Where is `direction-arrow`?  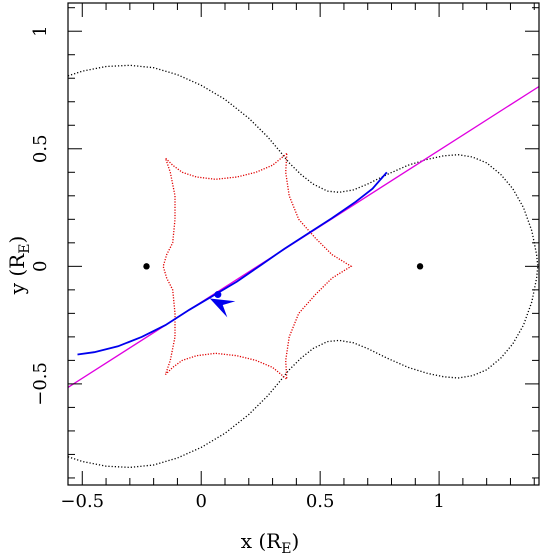
direction-arrow is located at coordinates (222, 308).